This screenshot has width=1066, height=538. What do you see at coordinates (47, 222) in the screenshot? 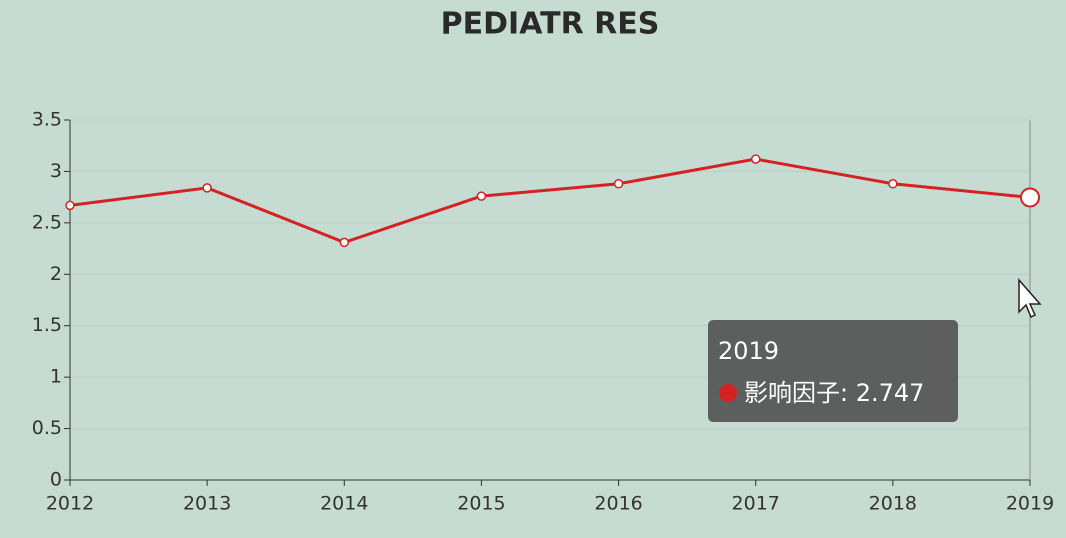
I see `y-tick-label: 2.5` at bounding box center [47, 222].